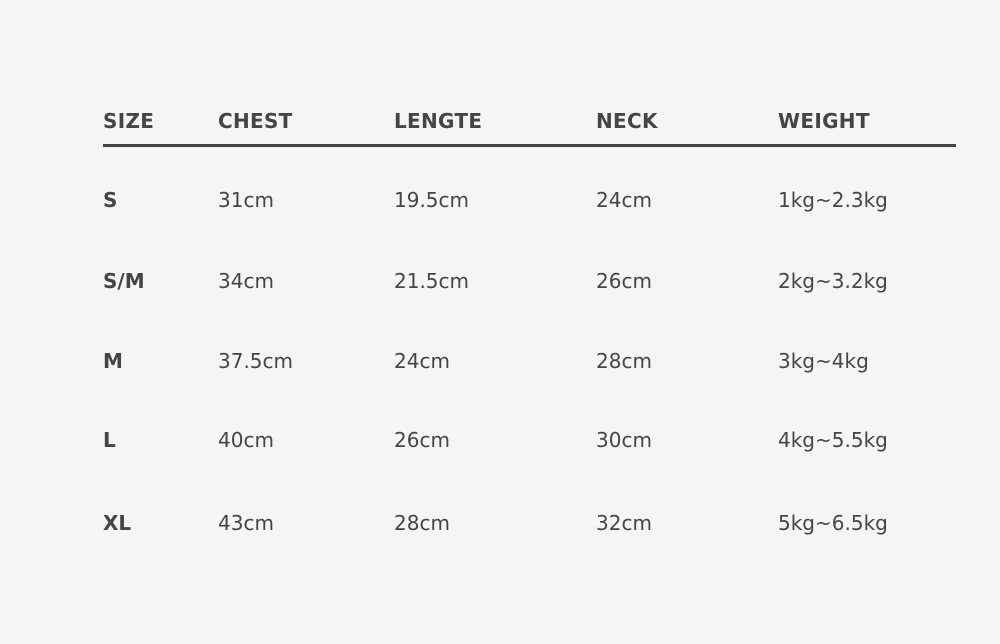  Describe the element at coordinates (256, 361) in the screenshot. I see `cell-chest: 37.5cm` at that location.